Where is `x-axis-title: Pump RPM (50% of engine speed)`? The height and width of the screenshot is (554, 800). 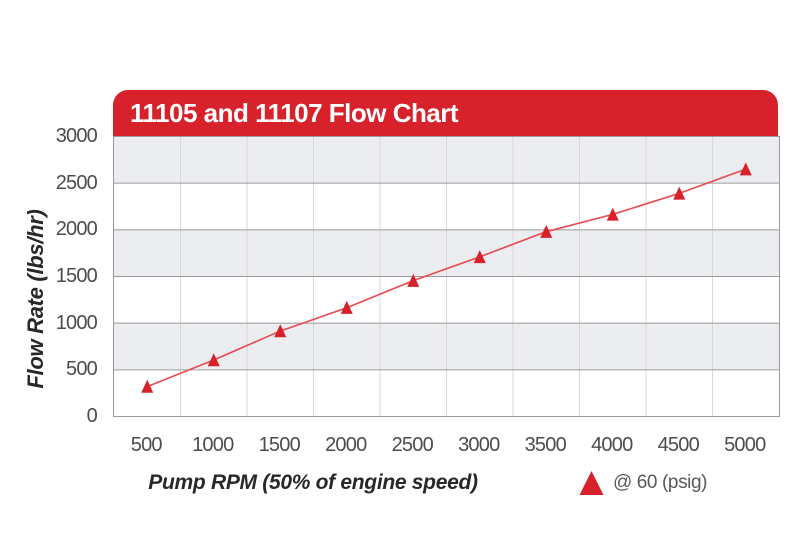
x-axis-title: Pump RPM (50% of engine speed) is located at coordinates (313, 482).